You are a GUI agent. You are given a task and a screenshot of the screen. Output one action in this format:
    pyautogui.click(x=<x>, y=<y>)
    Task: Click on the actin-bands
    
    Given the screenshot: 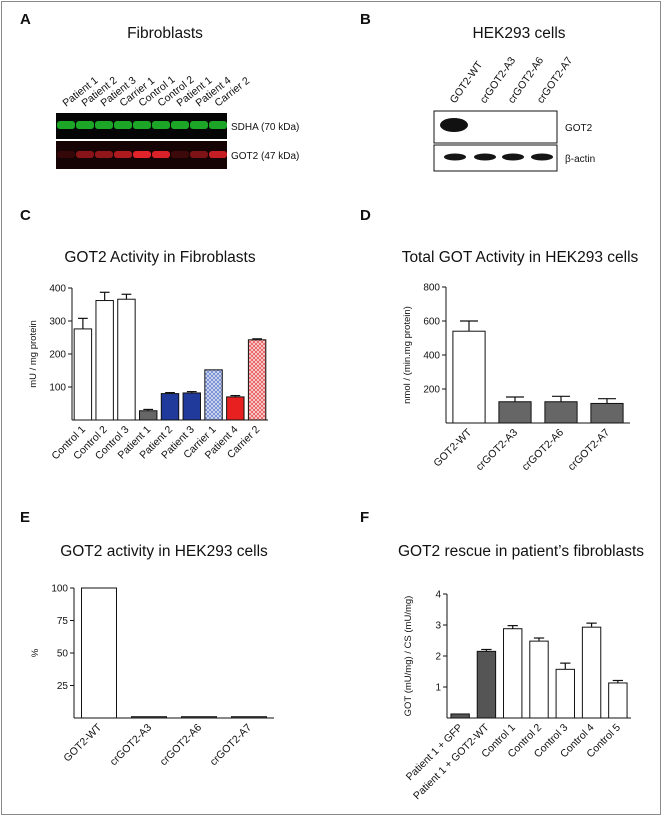 What is the action you would take?
    pyautogui.click(x=498, y=157)
    